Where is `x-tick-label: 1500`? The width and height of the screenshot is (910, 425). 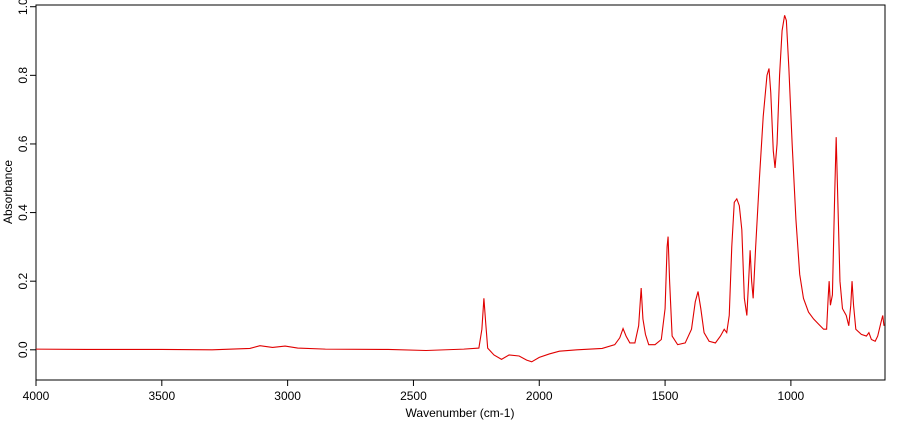
x-tick-label: 1500 is located at coordinates (665, 396).